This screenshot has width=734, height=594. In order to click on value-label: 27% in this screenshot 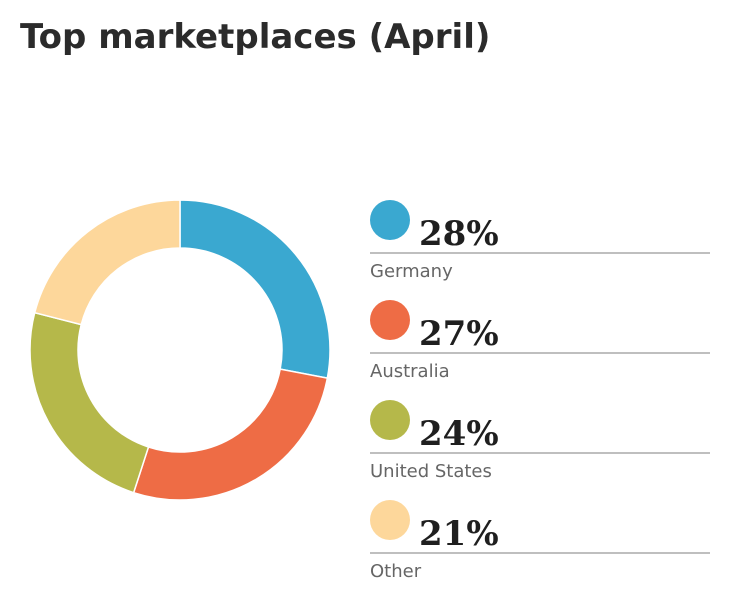, I will do `click(459, 334)`.